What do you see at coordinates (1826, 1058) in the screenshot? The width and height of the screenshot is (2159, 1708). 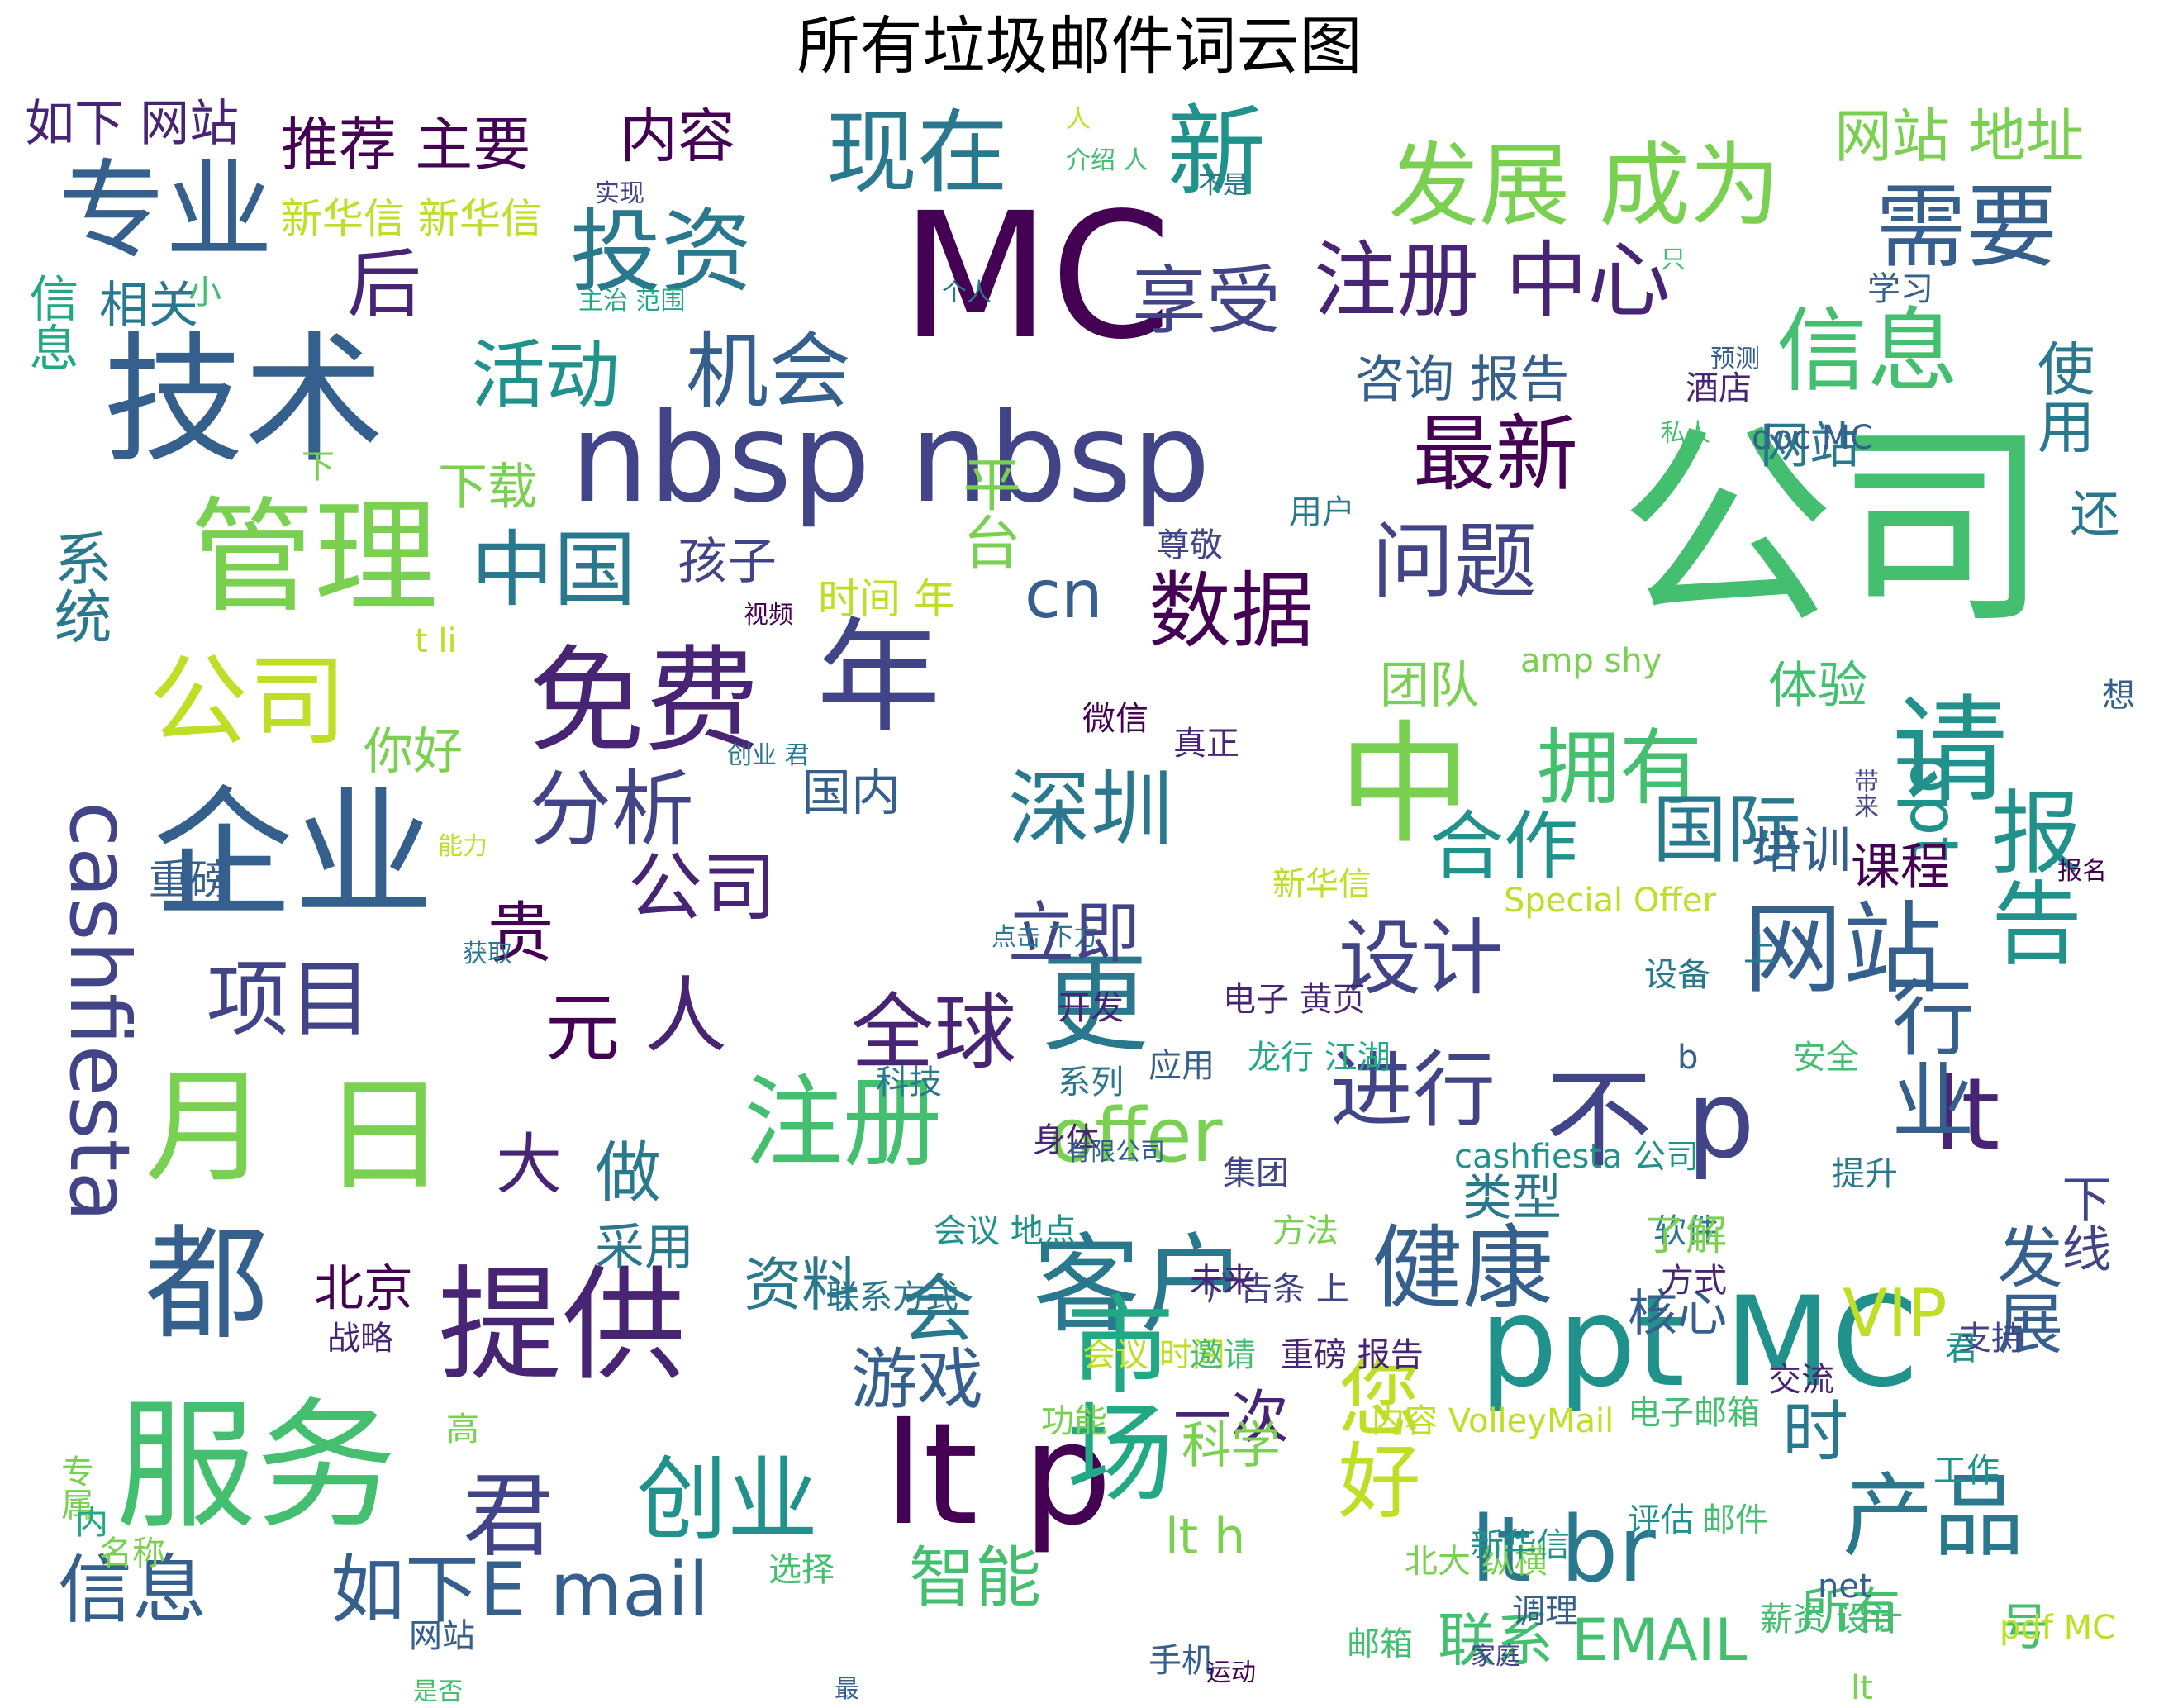 I see `word-162: 安全` at bounding box center [1826, 1058].